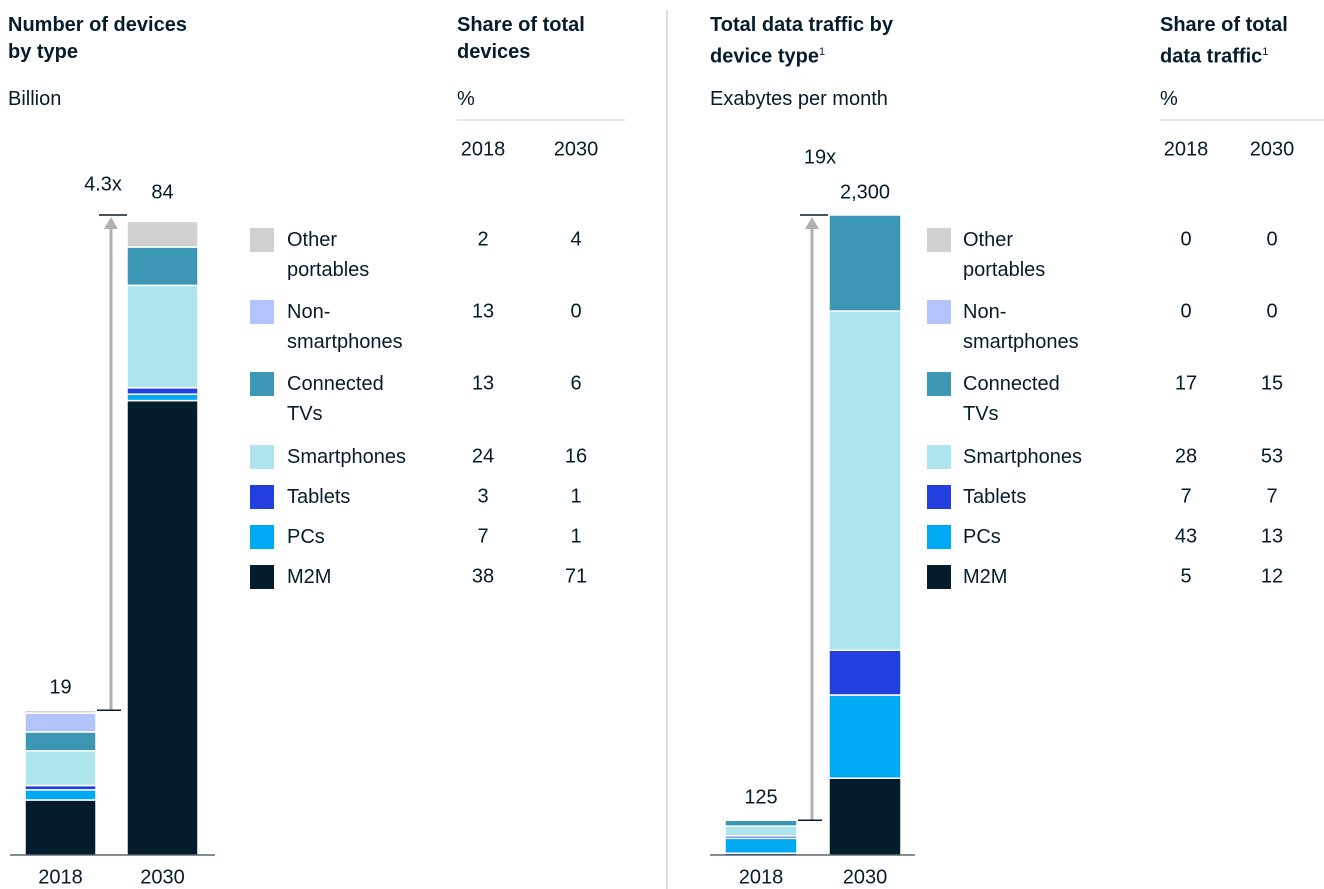 The image size is (1324, 889). What do you see at coordinates (865, 192) in the screenshot?
I see `total-label: 2,300` at bounding box center [865, 192].